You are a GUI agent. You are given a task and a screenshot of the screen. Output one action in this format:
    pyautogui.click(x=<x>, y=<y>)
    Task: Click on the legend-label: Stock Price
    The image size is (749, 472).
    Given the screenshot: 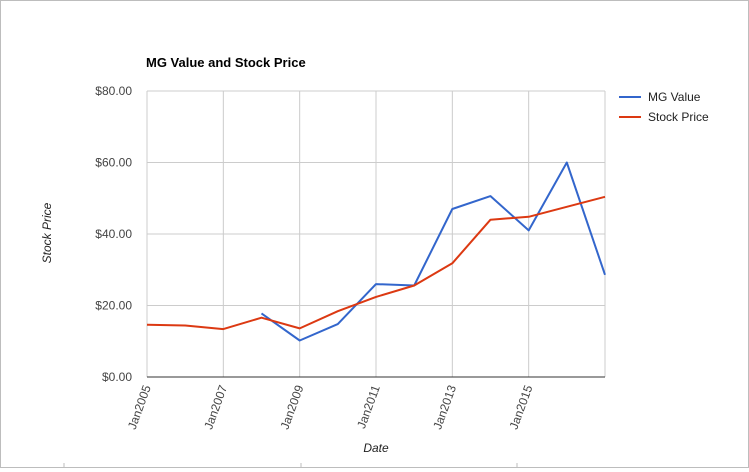 What is the action you would take?
    pyautogui.click(x=678, y=117)
    